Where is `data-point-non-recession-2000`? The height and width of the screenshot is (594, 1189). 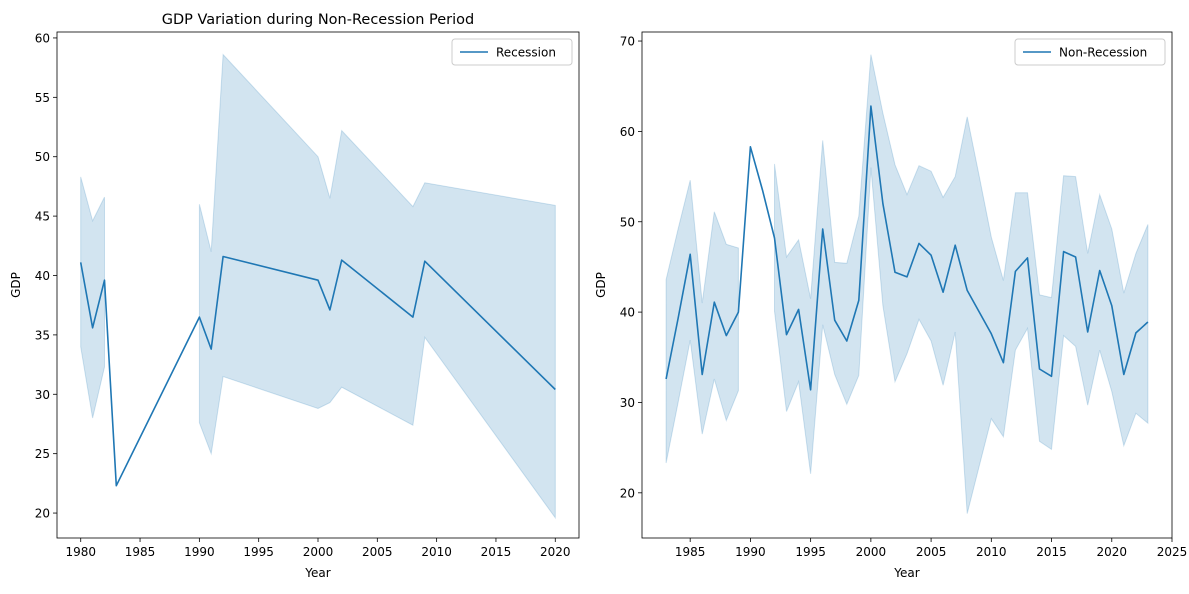
data-point-non-recession-2000 is located at coordinates (871, 106).